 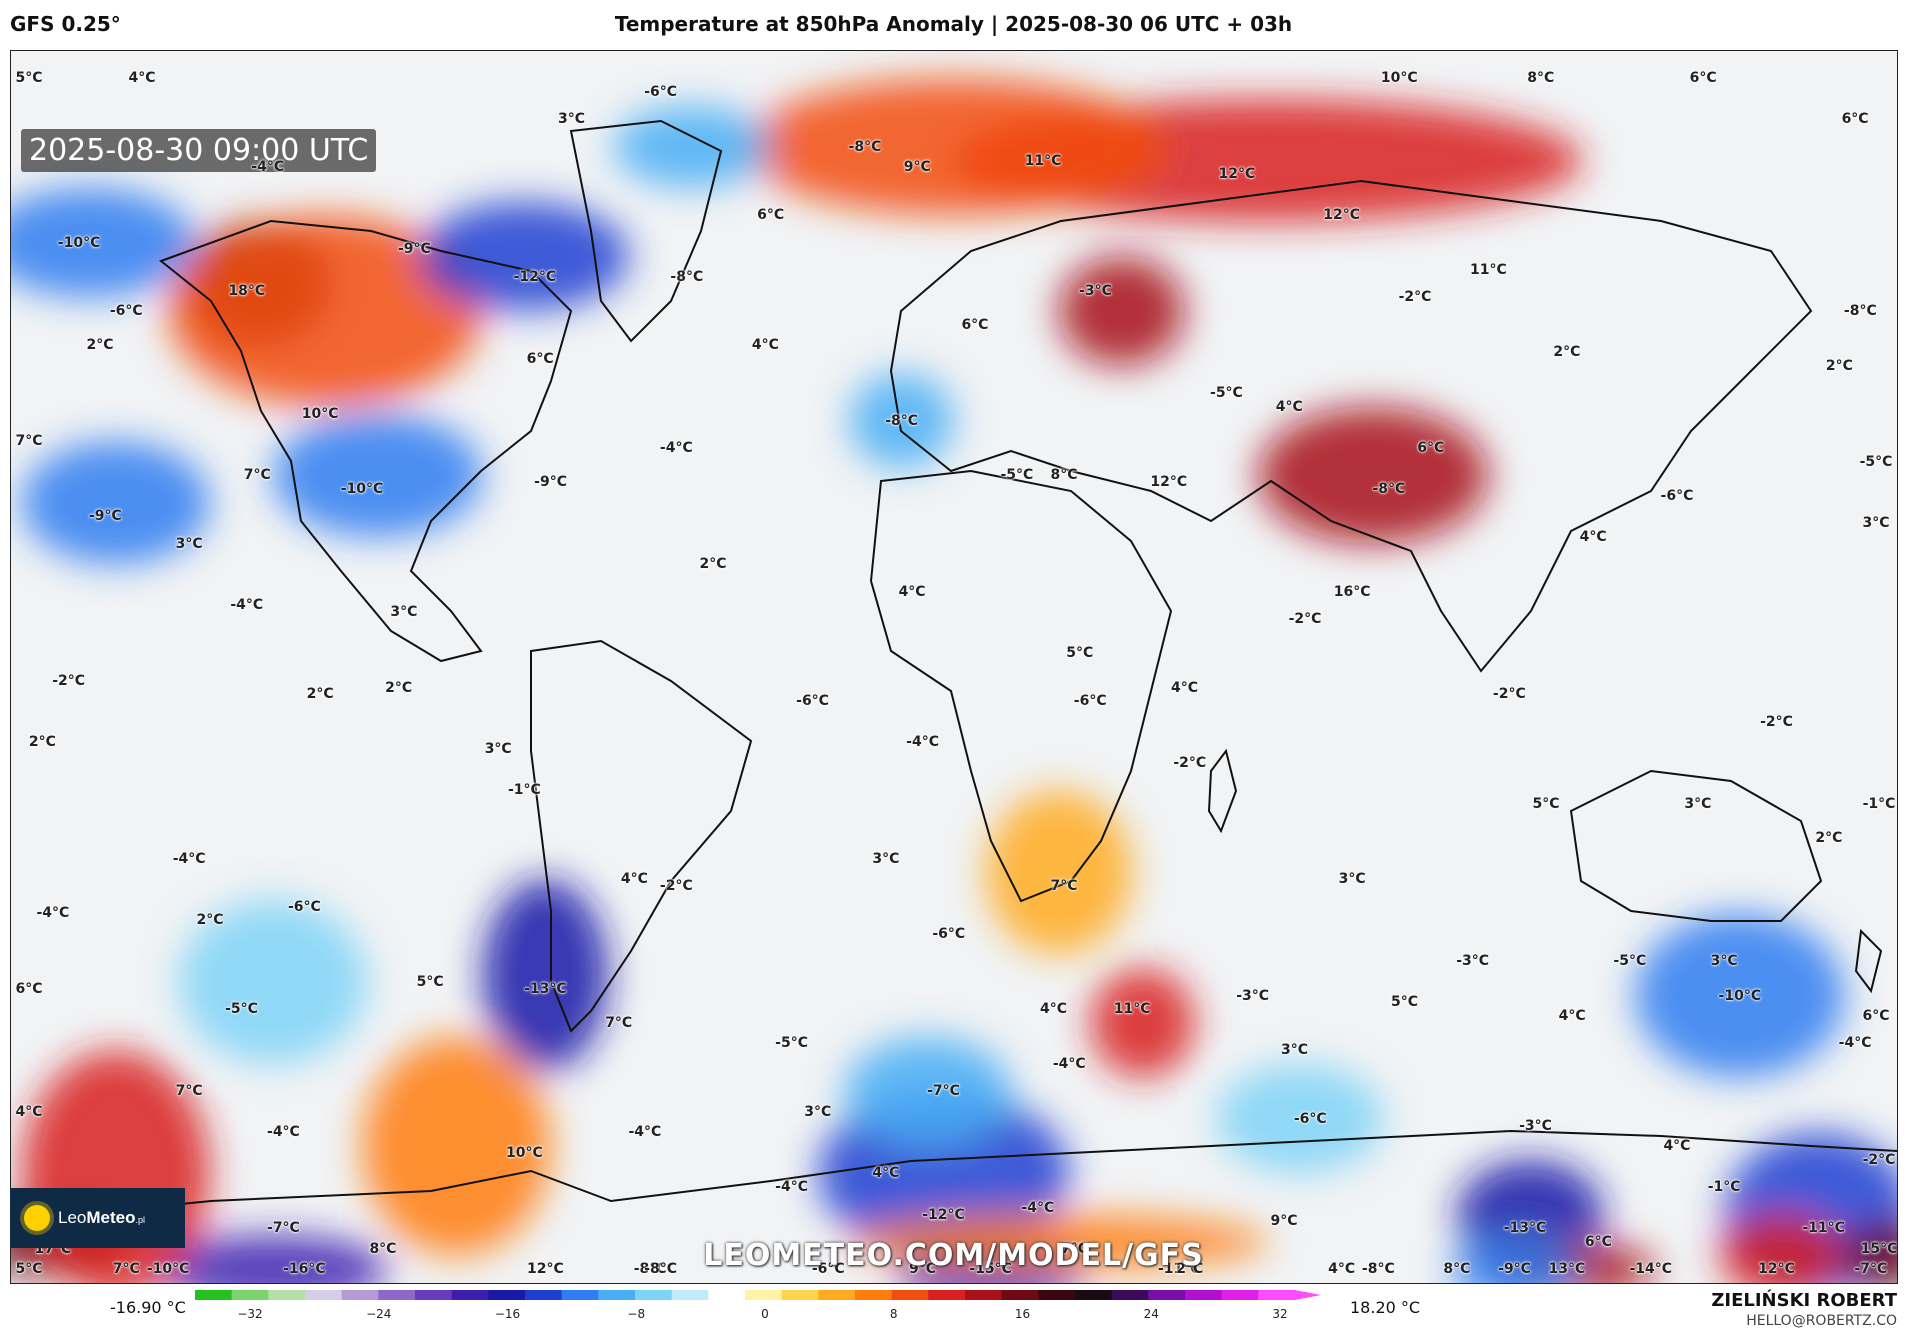 What do you see at coordinates (249, 1314) in the screenshot?
I see `legend-tick-label: −32` at bounding box center [249, 1314].